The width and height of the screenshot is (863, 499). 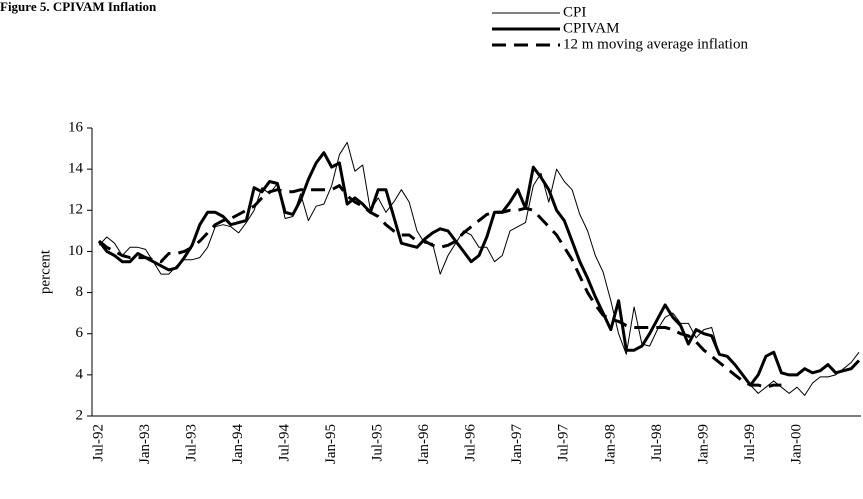 I want to click on x-tick-label: Jan-96, so click(x=424, y=444).